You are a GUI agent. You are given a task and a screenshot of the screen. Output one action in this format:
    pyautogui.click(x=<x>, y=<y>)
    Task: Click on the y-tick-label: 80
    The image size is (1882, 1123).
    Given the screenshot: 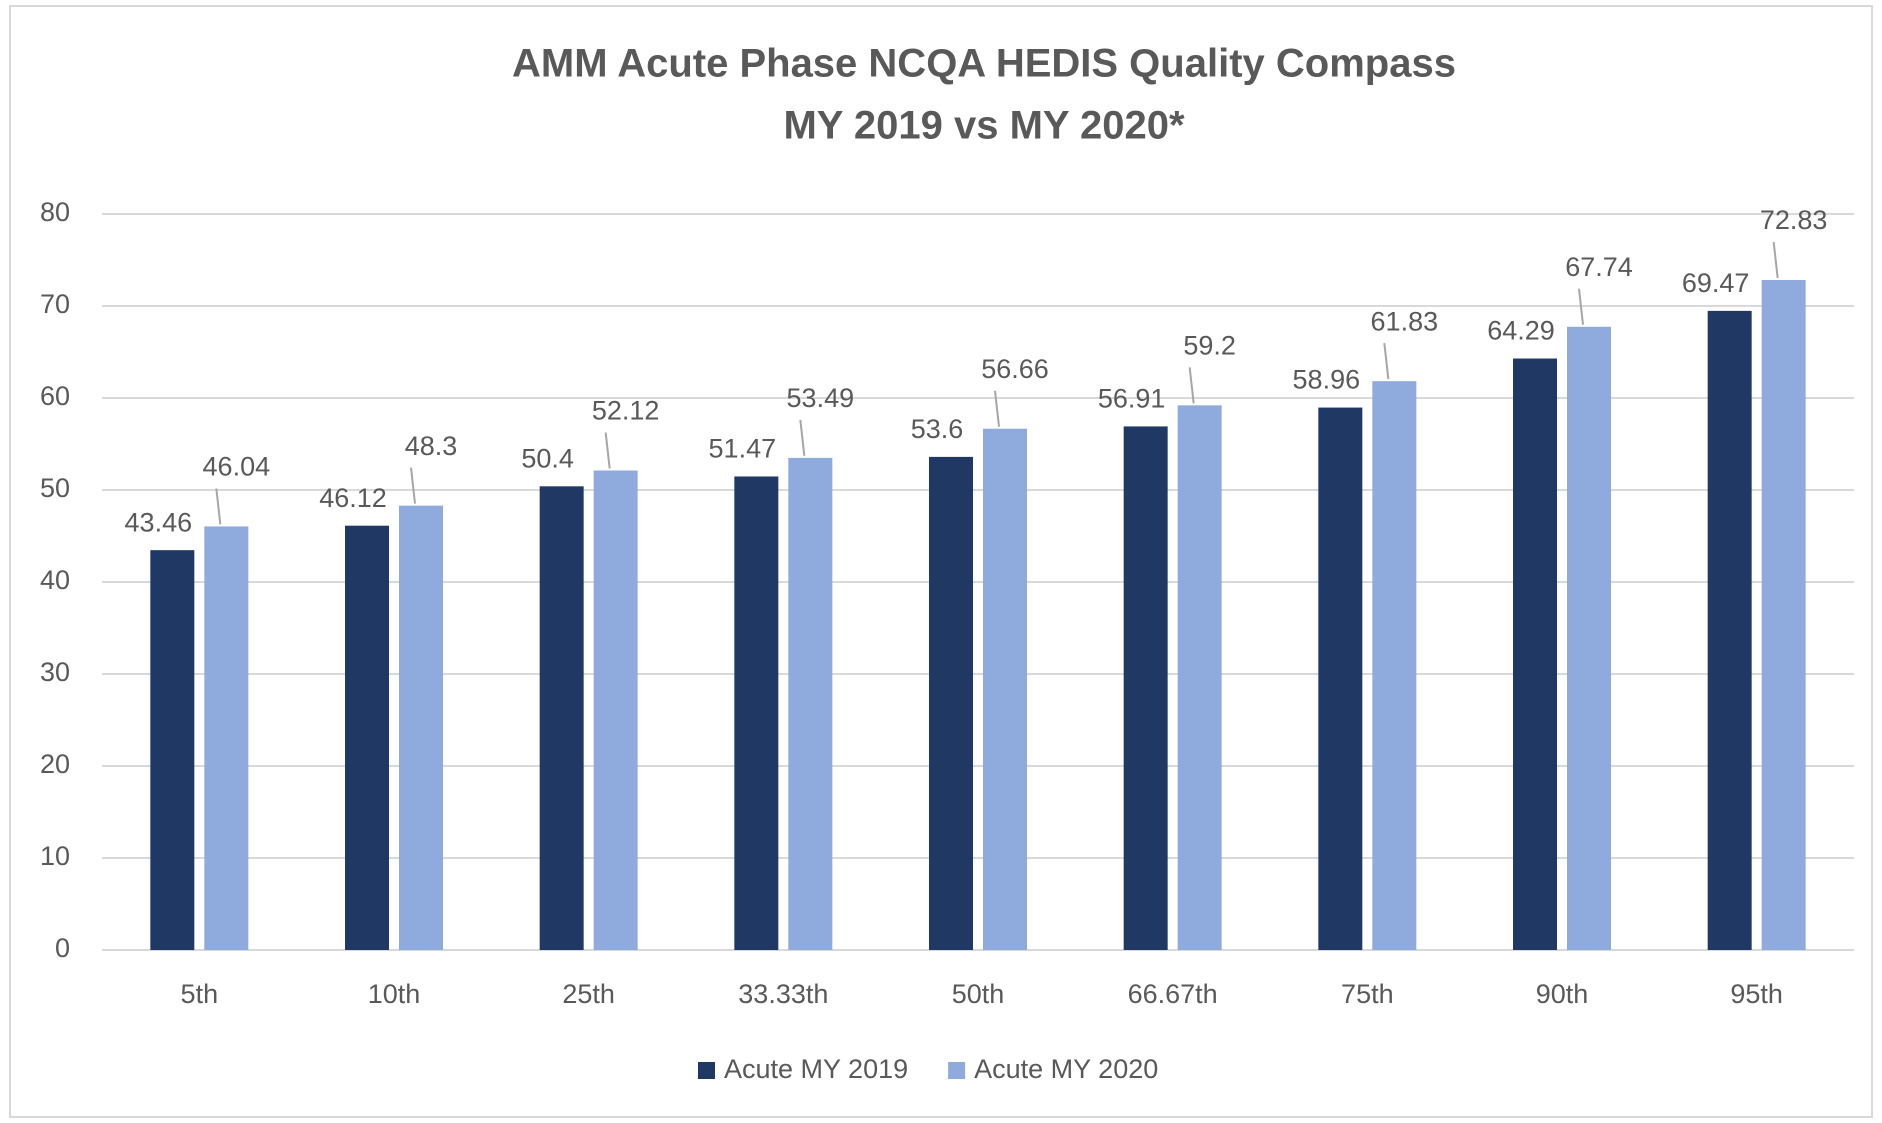 What is the action you would take?
    pyautogui.click(x=55, y=212)
    